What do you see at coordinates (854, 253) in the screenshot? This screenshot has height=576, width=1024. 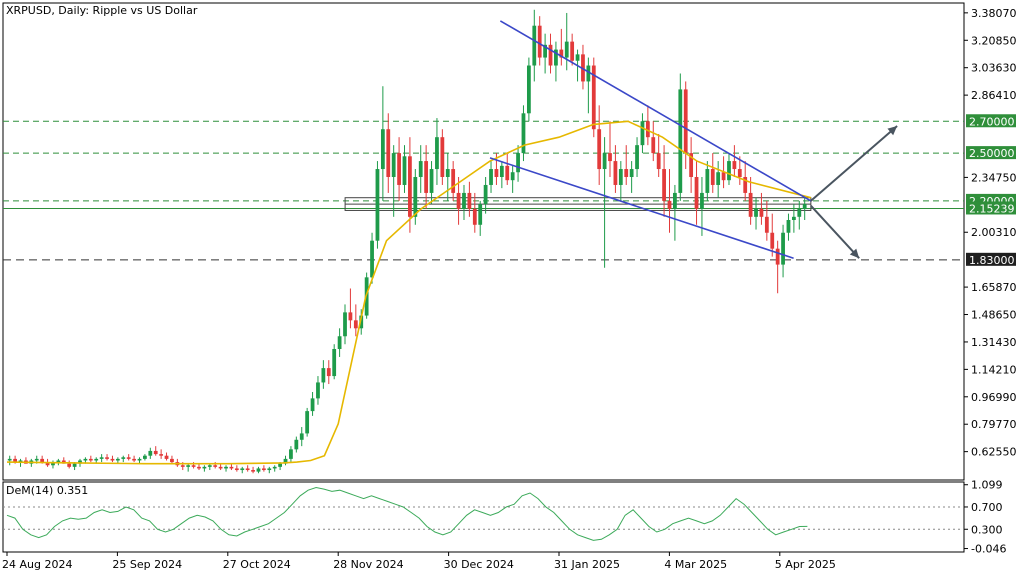 I see `forecast-arrowhead-down` at bounding box center [854, 253].